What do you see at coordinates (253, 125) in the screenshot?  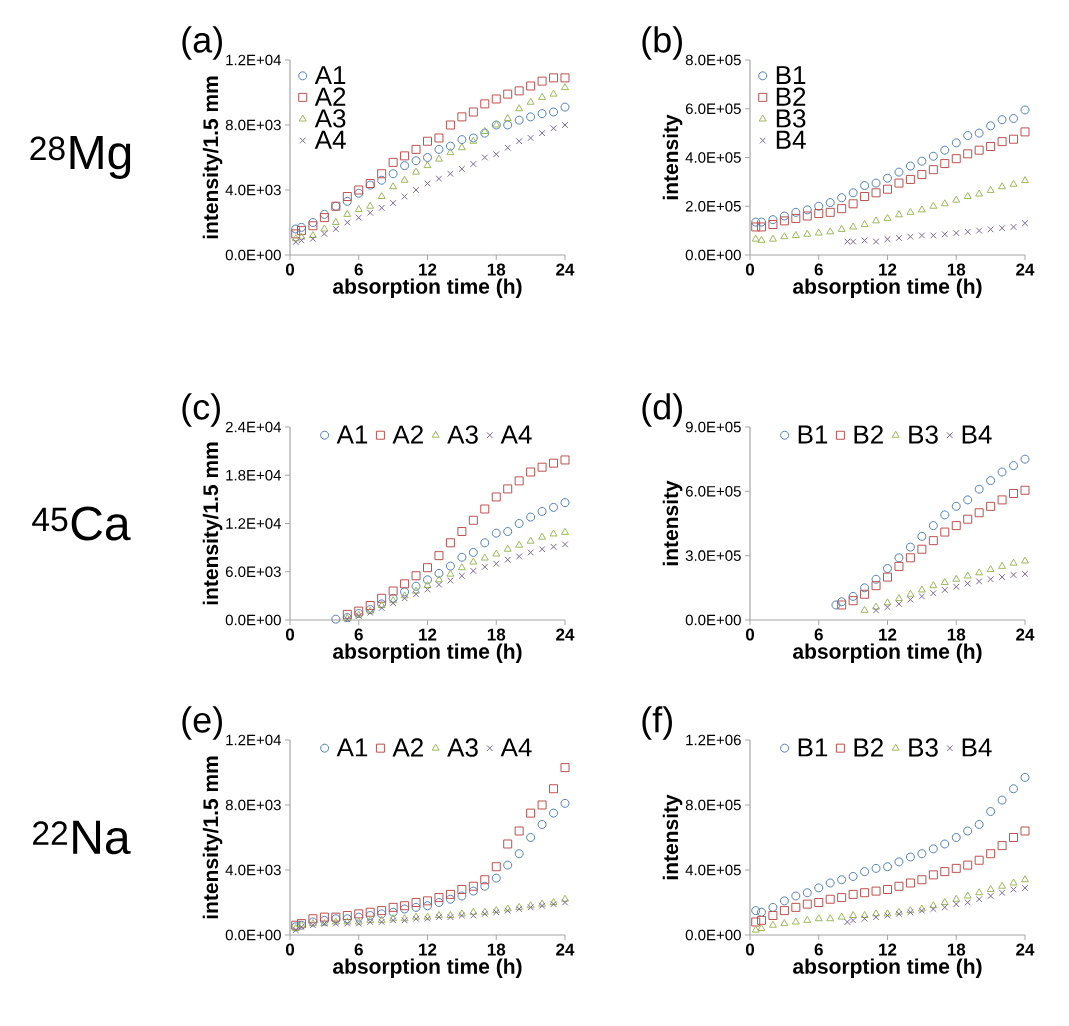 I see `y-tick-label: 8.0E+03` at bounding box center [253, 125].